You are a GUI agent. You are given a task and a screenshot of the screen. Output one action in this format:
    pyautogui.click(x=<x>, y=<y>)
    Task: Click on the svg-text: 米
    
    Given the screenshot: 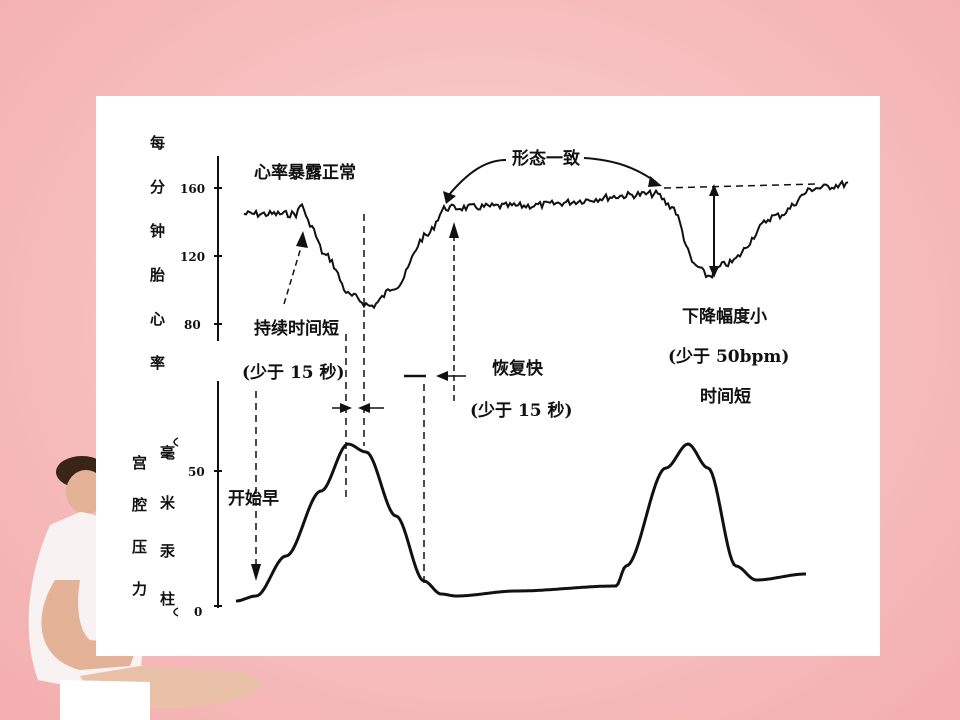 What is the action you would take?
    pyautogui.click(x=168, y=503)
    